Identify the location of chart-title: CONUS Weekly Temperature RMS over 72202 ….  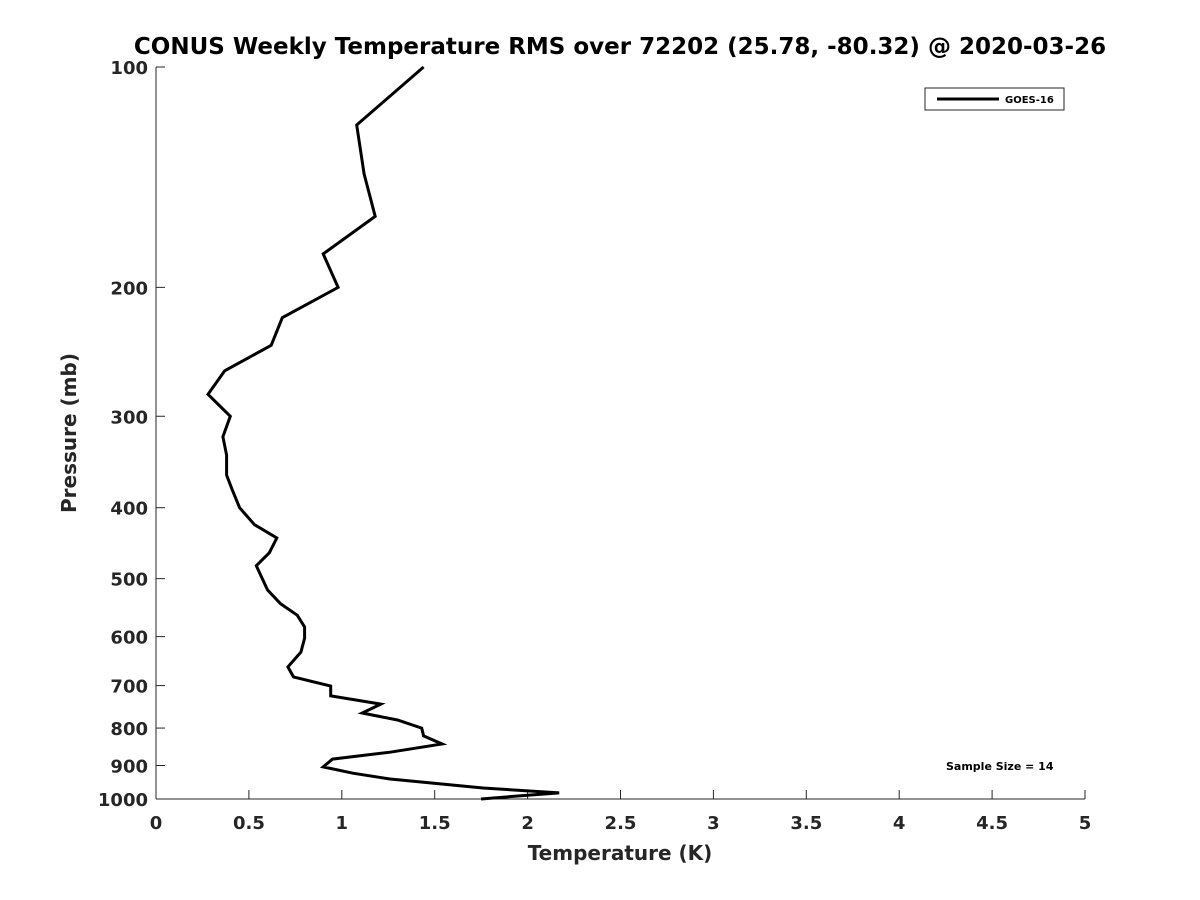
(620, 47).